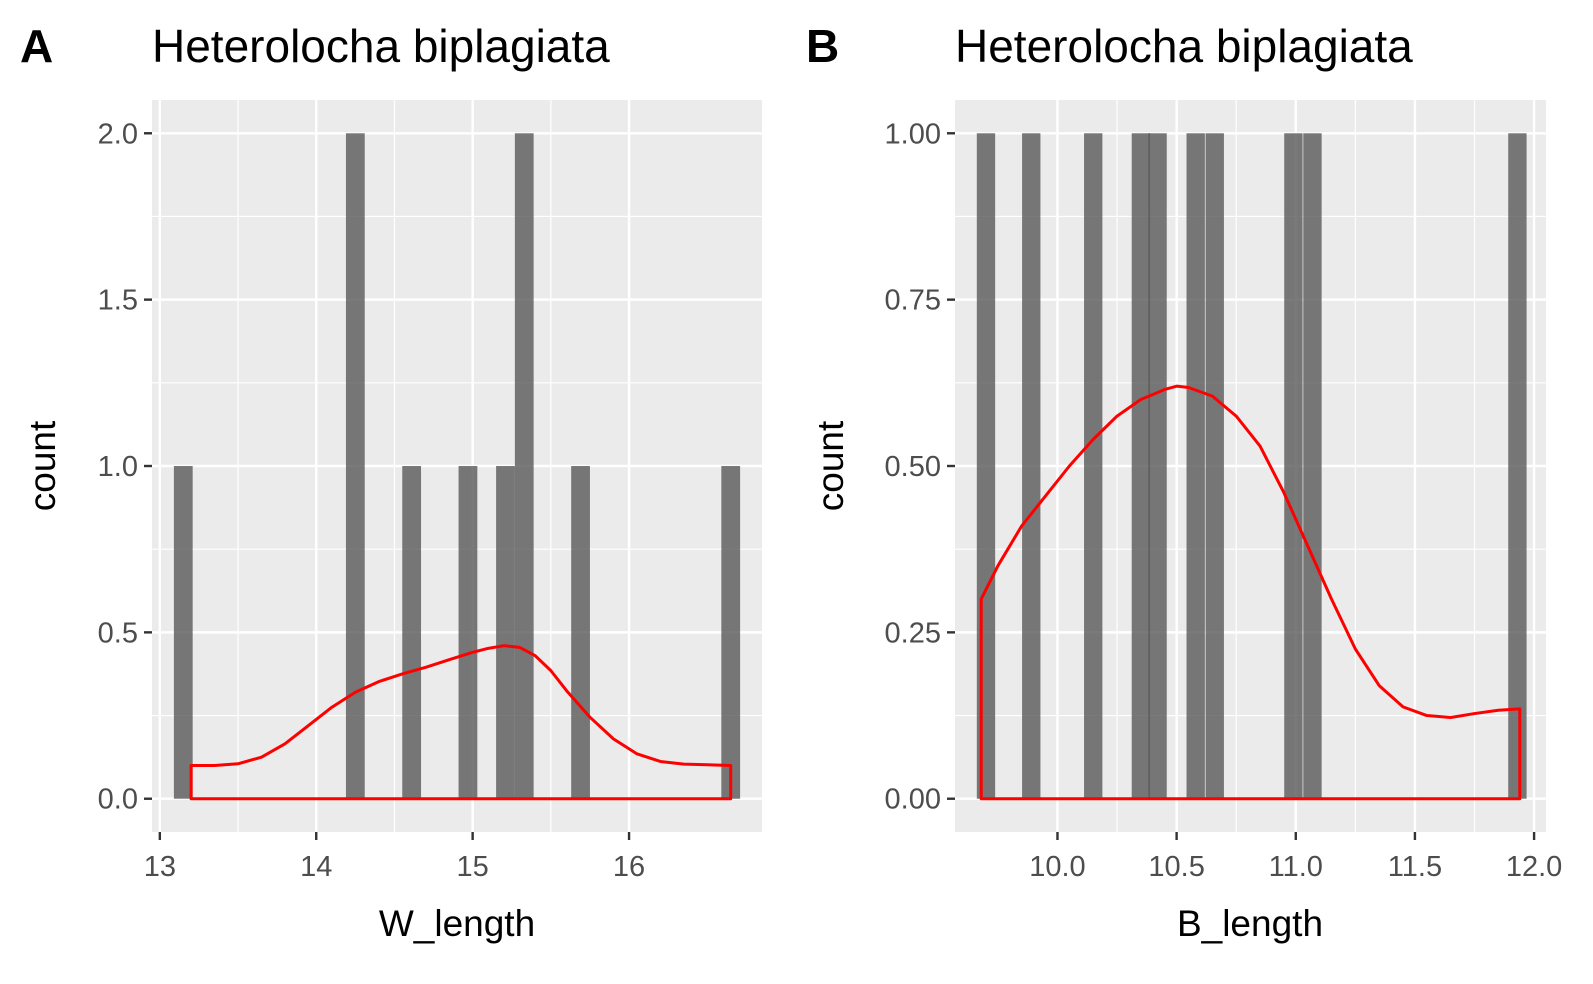 The image size is (1593, 984). What do you see at coordinates (118, 301) in the screenshot?
I see `y-tick-label: 1.5` at bounding box center [118, 301].